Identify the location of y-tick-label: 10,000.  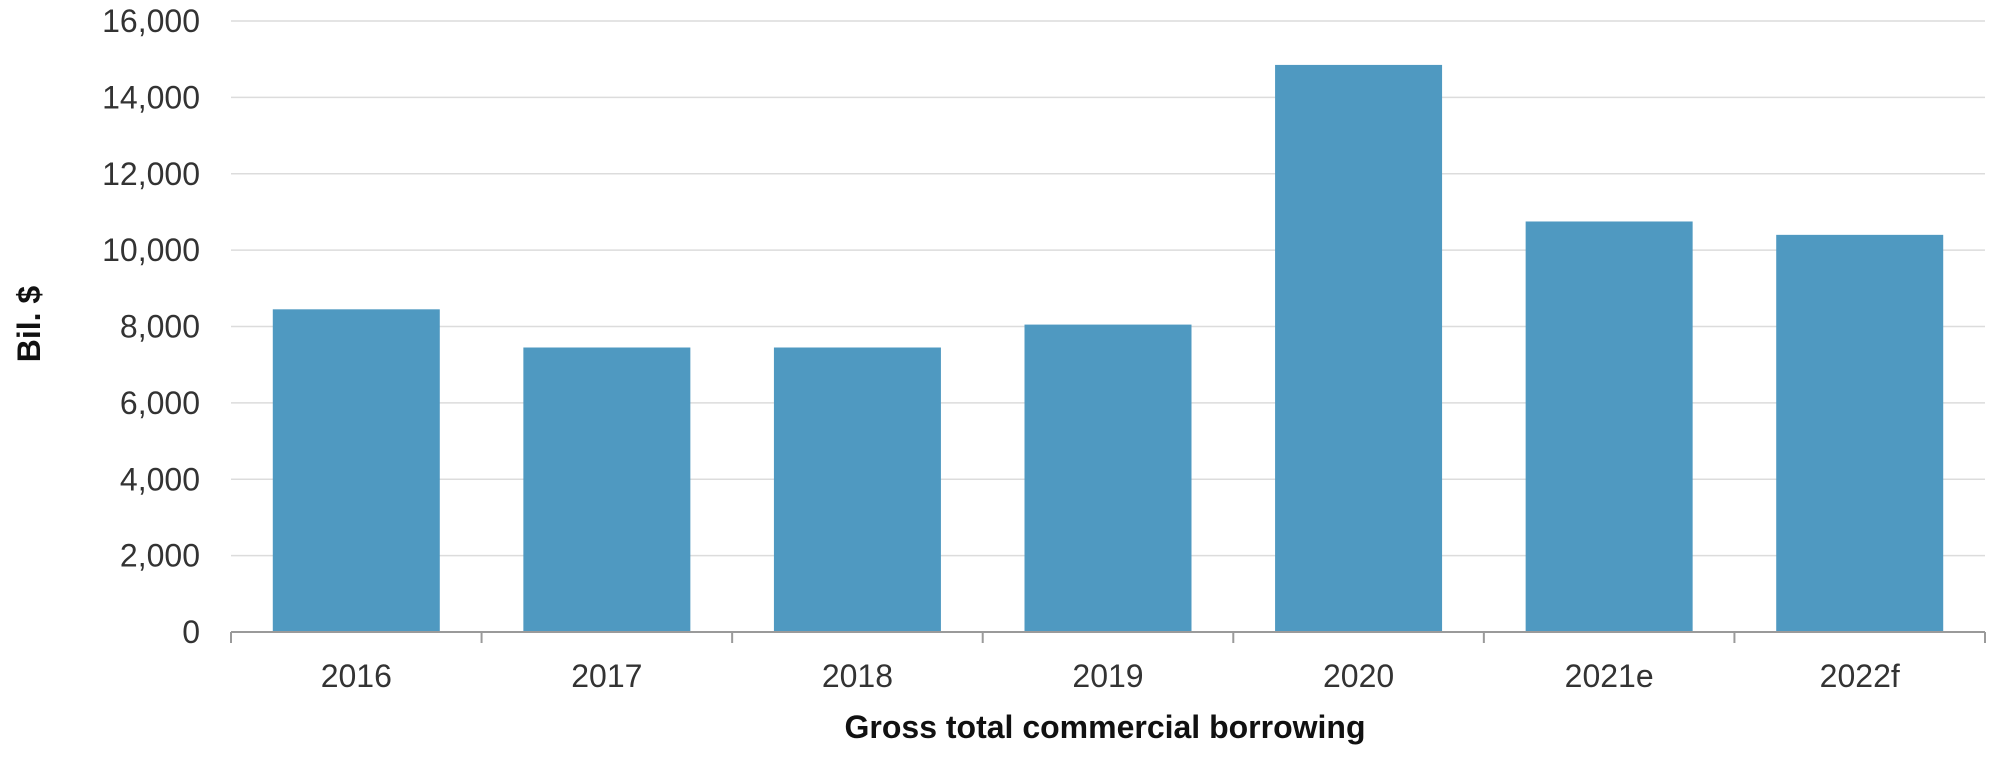
(151, 250).